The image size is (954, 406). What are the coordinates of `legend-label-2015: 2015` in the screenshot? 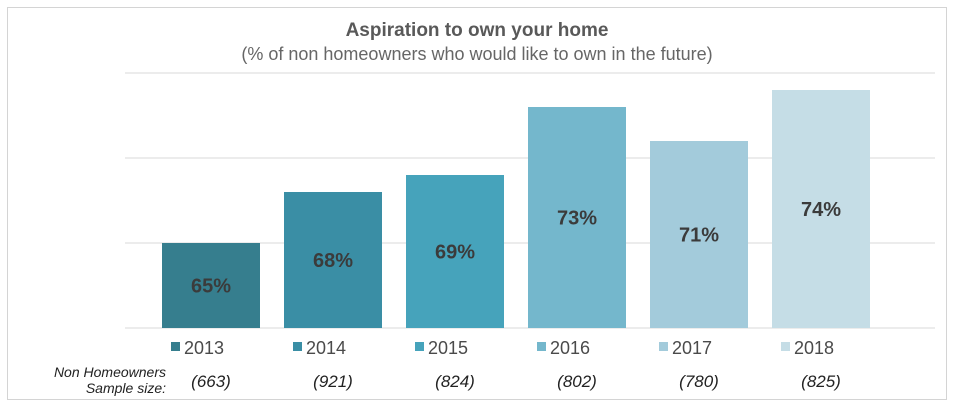 It's located at (448, 348).